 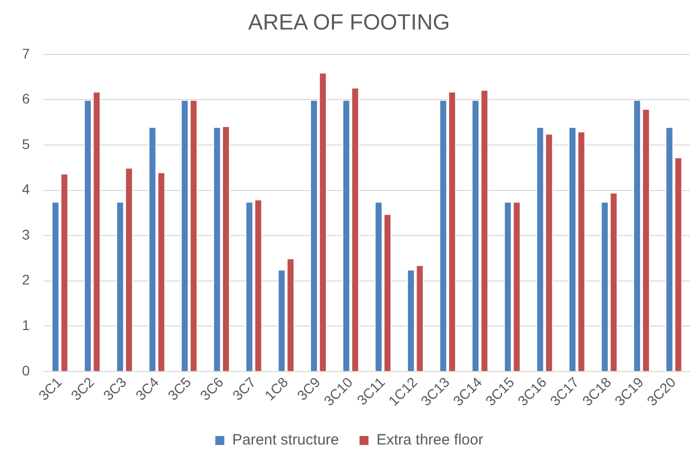 What do you see at coordinates (50, 389) in the screenshot?
I see `x-tick-label: 3C1` at bounding box center [50, 389].